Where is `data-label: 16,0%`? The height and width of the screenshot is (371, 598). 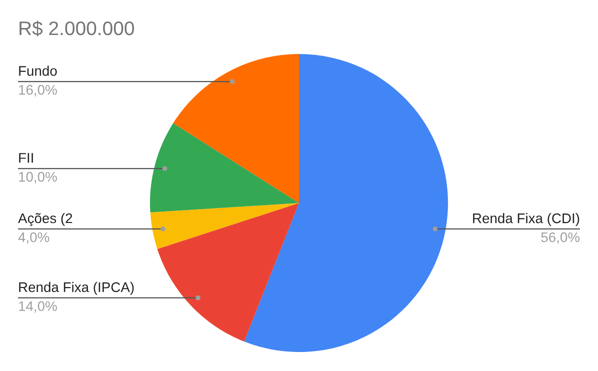
data-label: 16,0% is located at coordinates (38, 90).